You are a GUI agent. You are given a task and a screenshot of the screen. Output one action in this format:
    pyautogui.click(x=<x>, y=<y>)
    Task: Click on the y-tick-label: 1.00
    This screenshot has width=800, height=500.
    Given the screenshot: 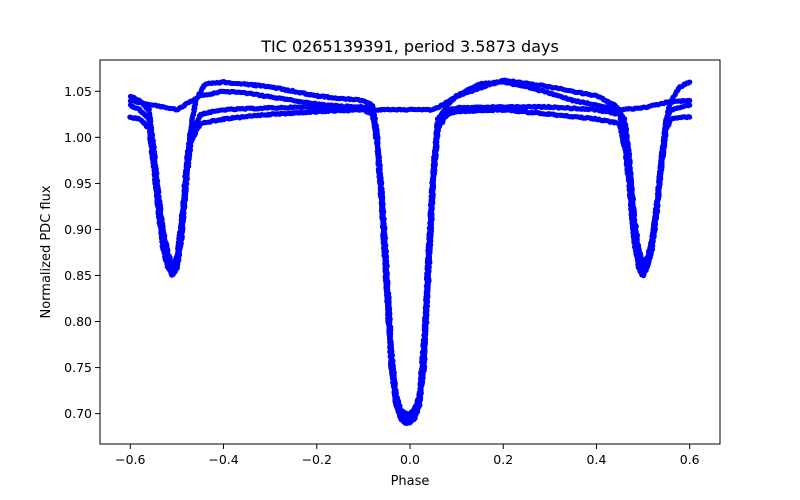 What is the action you would take?
    pyautogui.click(x=78, y=137)
    